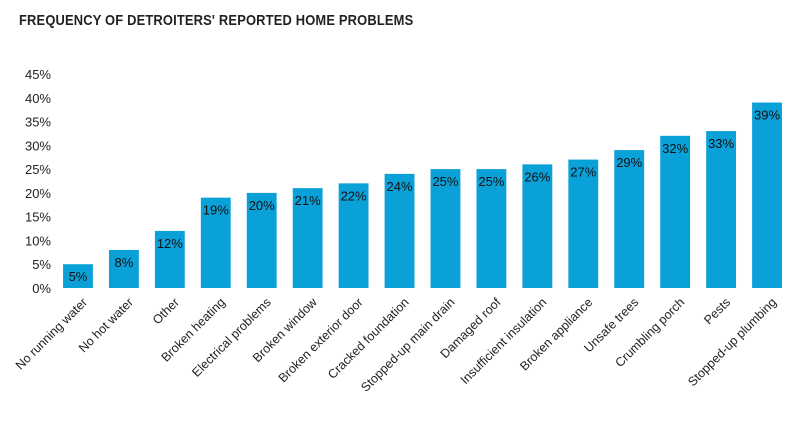 This screenshot has width=801, height=421. What do you see at coordinates (41, 288) in the screenshot?
I see `y-tick-label: 0%` at bounding box center [41, 288].